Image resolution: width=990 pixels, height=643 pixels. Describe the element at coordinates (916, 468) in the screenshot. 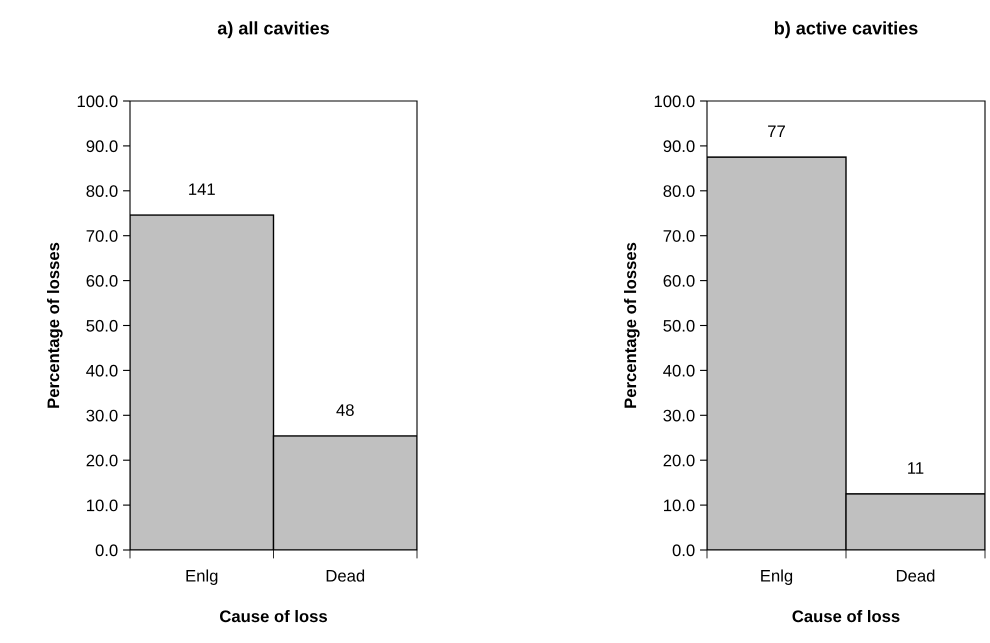

I see `annotation: 11` at that location.